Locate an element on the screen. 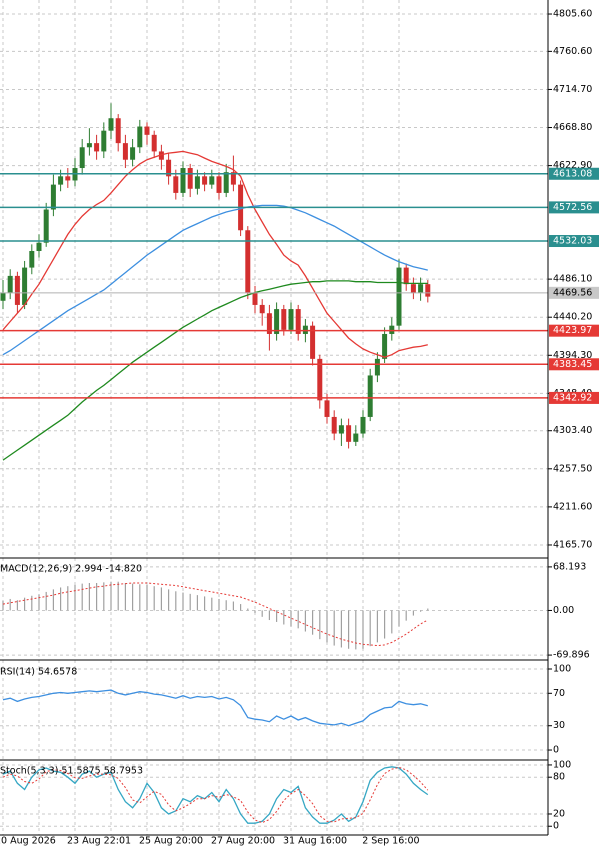 The width and height of the screenshot is (600, 848). y-tick-label: 20 is located at coordinates (559, 813).